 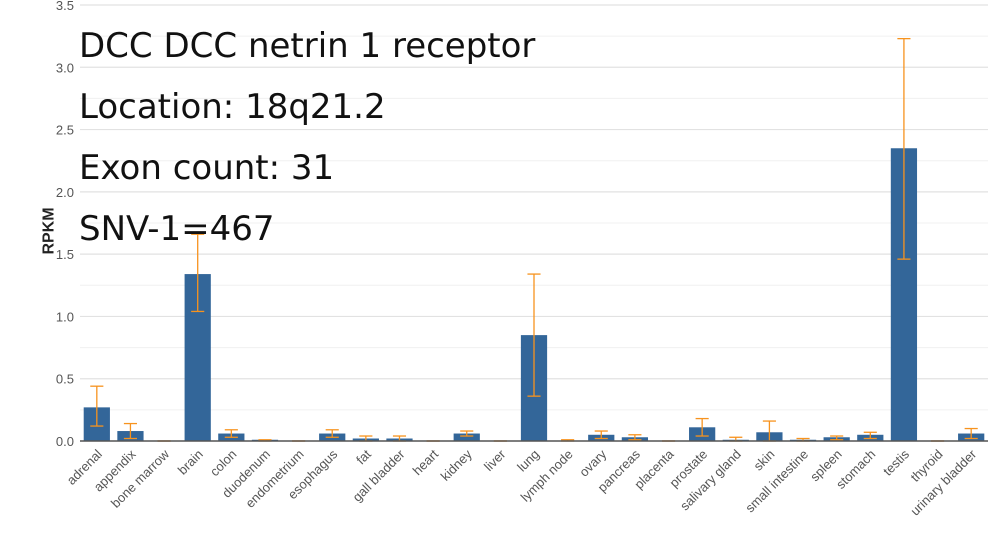 I want to click on y-tick-label: 3.0, so click(x=65, y=67).